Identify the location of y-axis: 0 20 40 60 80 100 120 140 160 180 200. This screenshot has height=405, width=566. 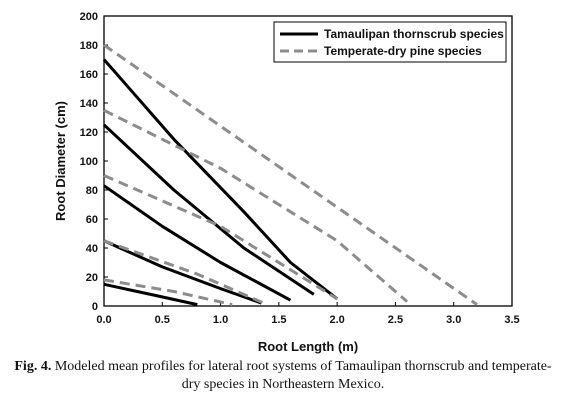
(94, 162).